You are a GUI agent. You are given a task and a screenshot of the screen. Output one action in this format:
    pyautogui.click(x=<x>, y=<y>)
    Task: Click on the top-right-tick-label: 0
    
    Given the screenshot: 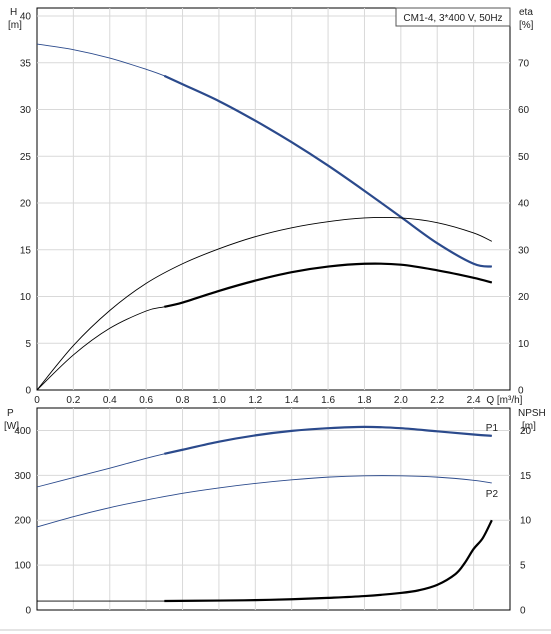 What is the action you would take?
    pyautogui.click(x=521, y=391)
    